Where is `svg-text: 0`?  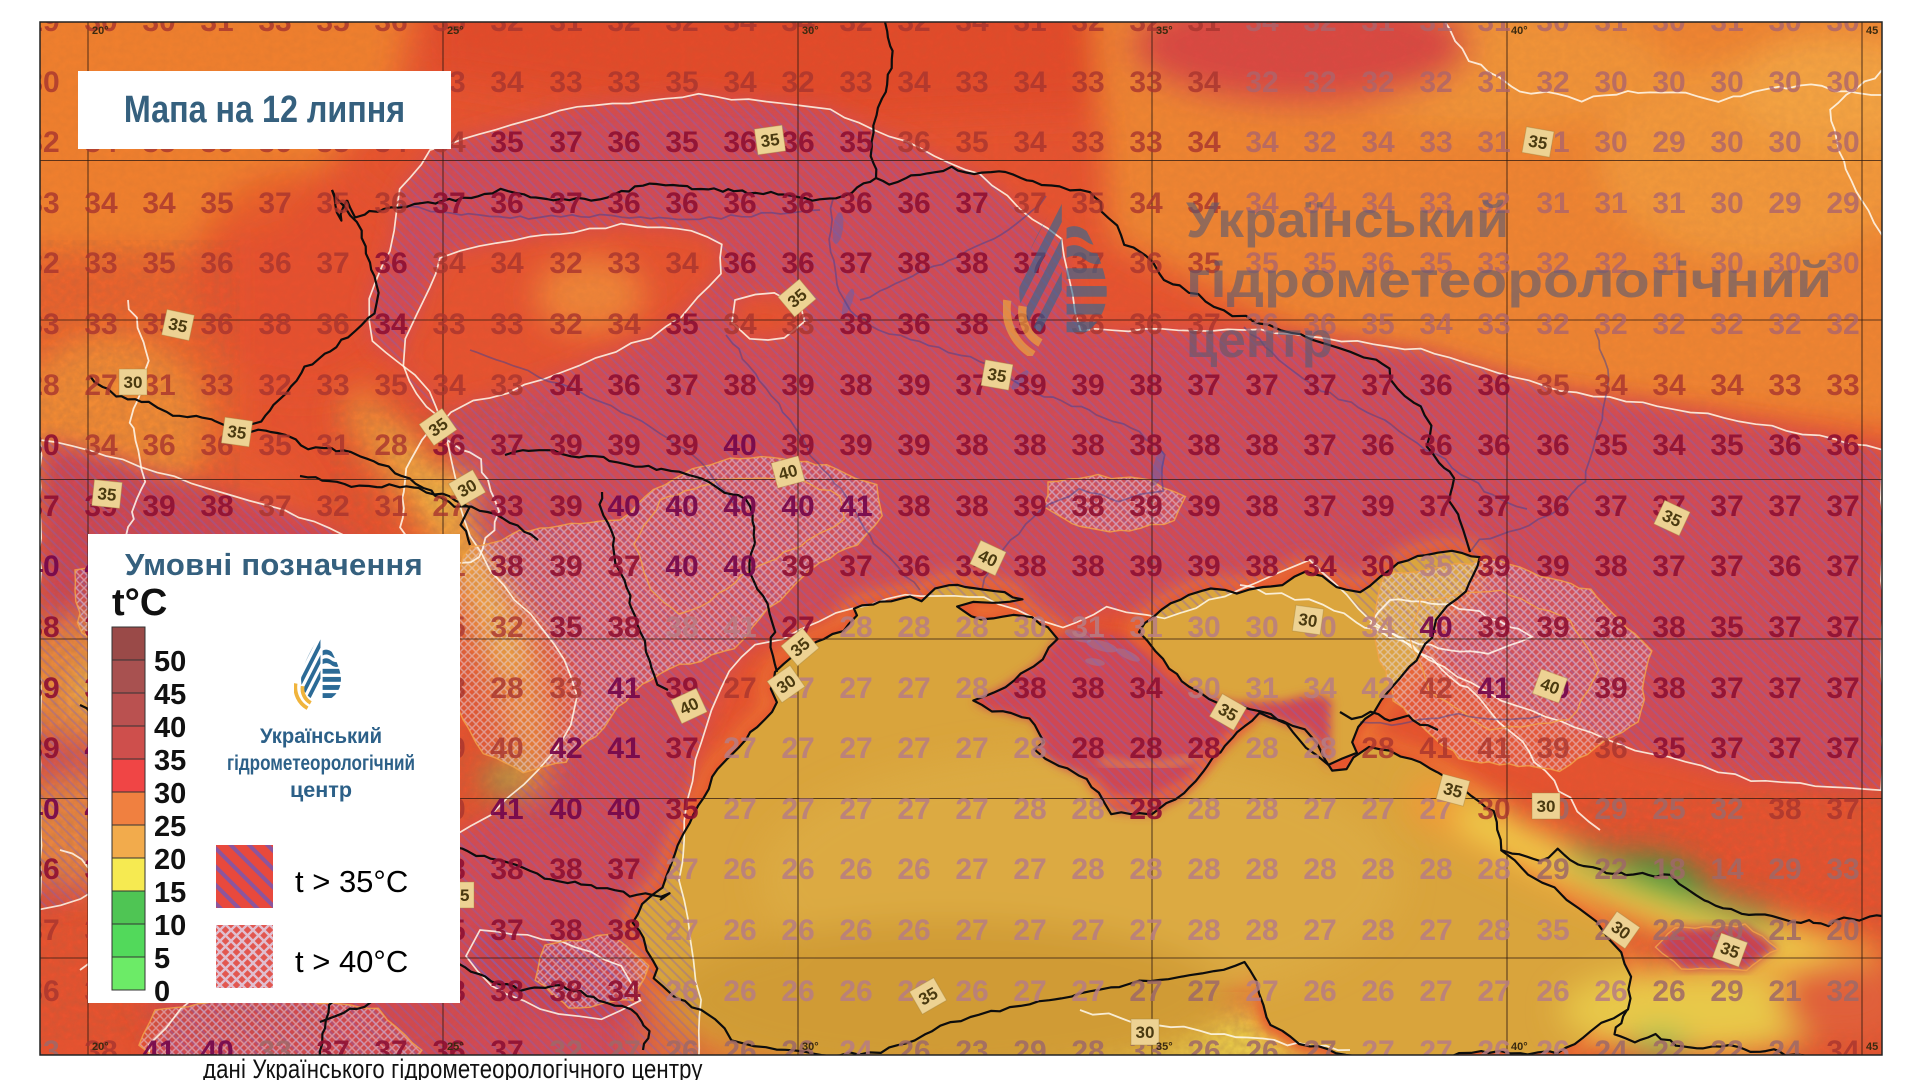
svg-text: 0 is located at coordinates (162, 989).